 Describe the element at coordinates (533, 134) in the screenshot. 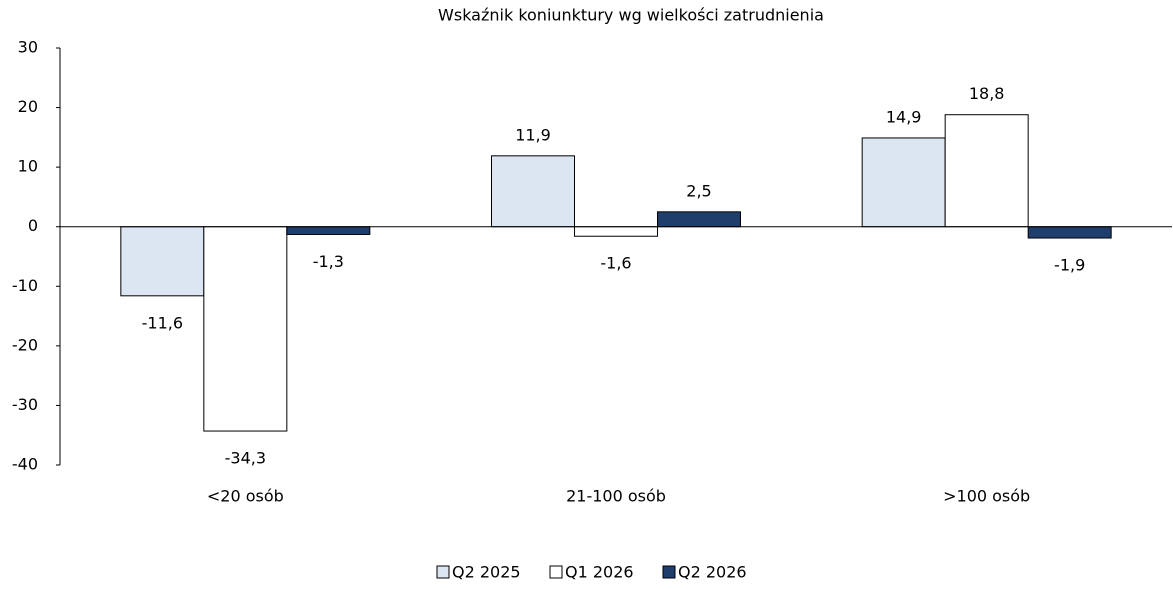

I see `data-label: 11,9` at that location.